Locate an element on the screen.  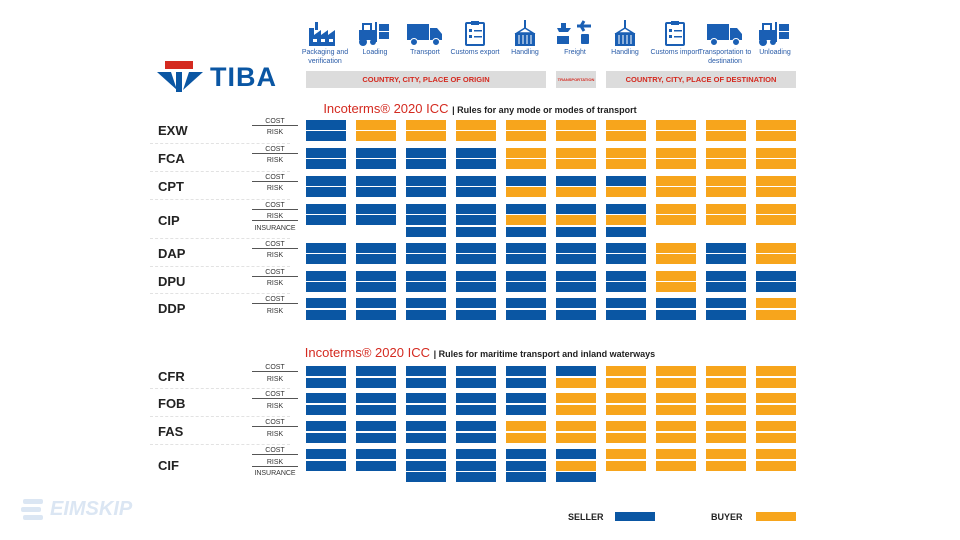
forklift-icon is located at coordinates (775, 33).